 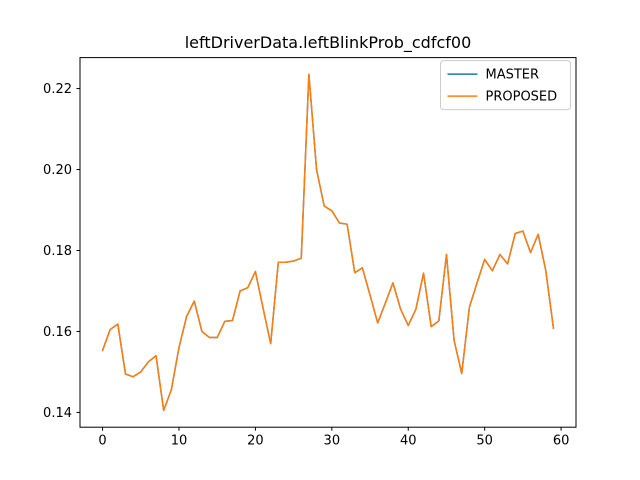 I want to click on chart-title: leftDriverData.leftBlinkProb_cdfcf00, so click(x=328, y=43).